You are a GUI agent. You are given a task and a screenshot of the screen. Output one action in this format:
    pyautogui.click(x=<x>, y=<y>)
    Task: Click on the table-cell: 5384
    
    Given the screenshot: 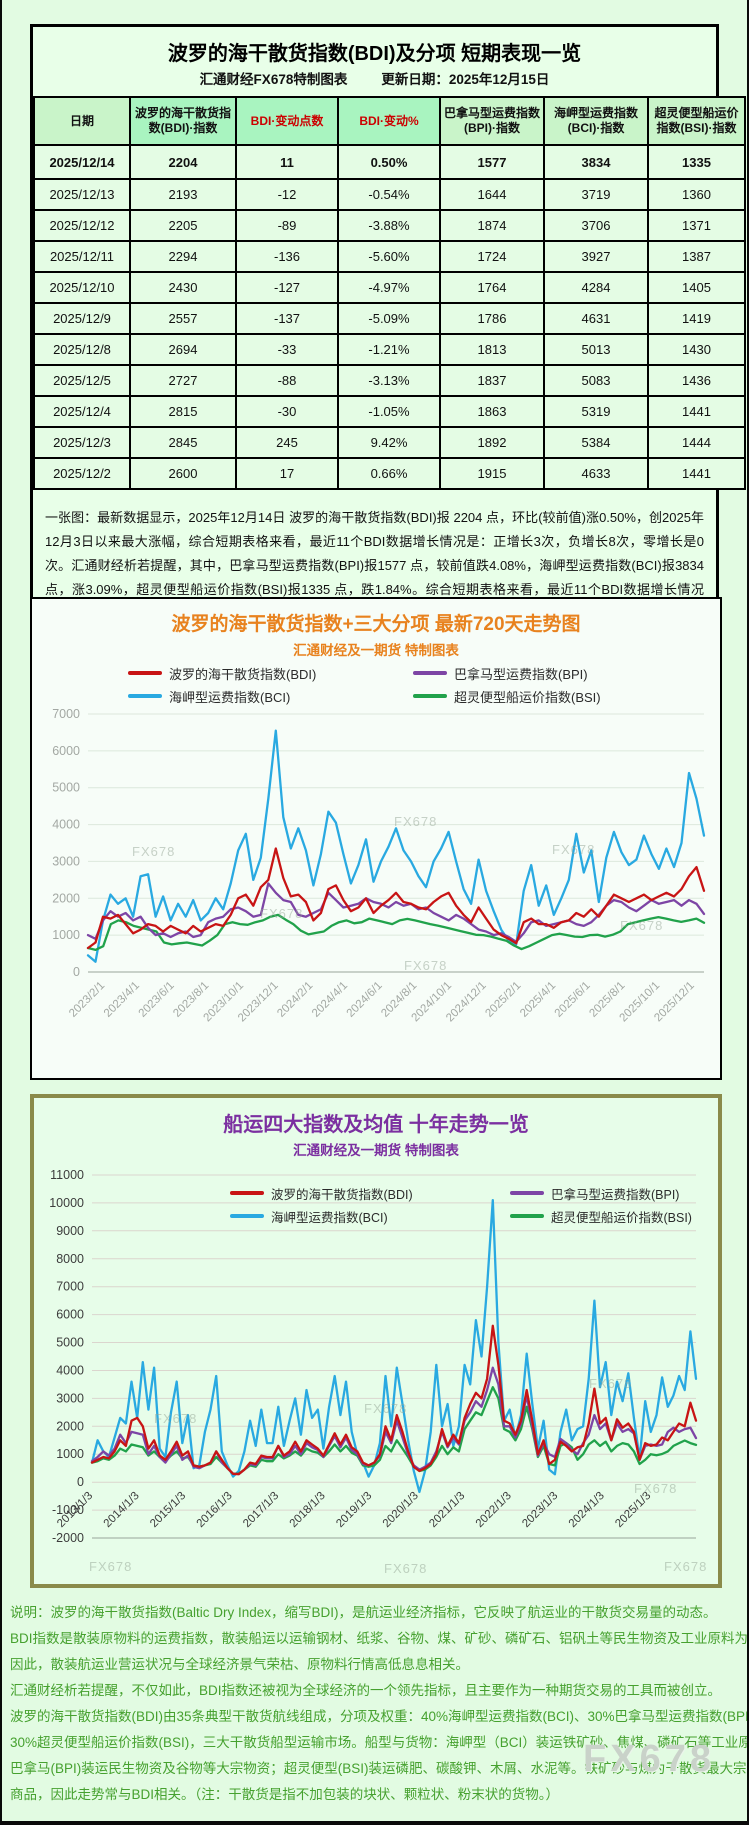 What is the action you would take?
    pyautogui.click(x=596, y=442)
    